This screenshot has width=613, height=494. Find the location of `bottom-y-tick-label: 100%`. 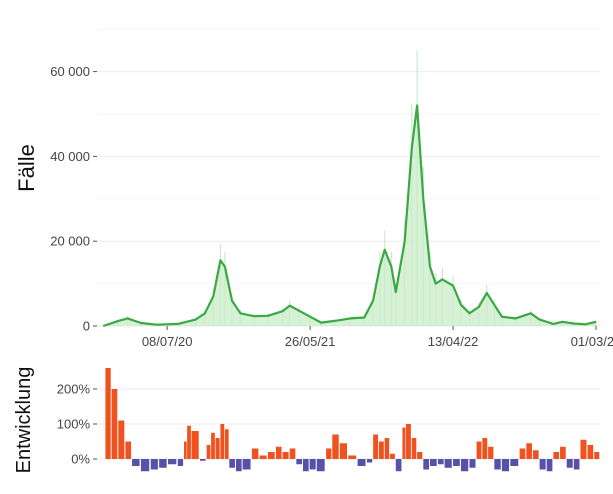

bottom-y-tick-label: 100% is located at coordinates (74, 424).